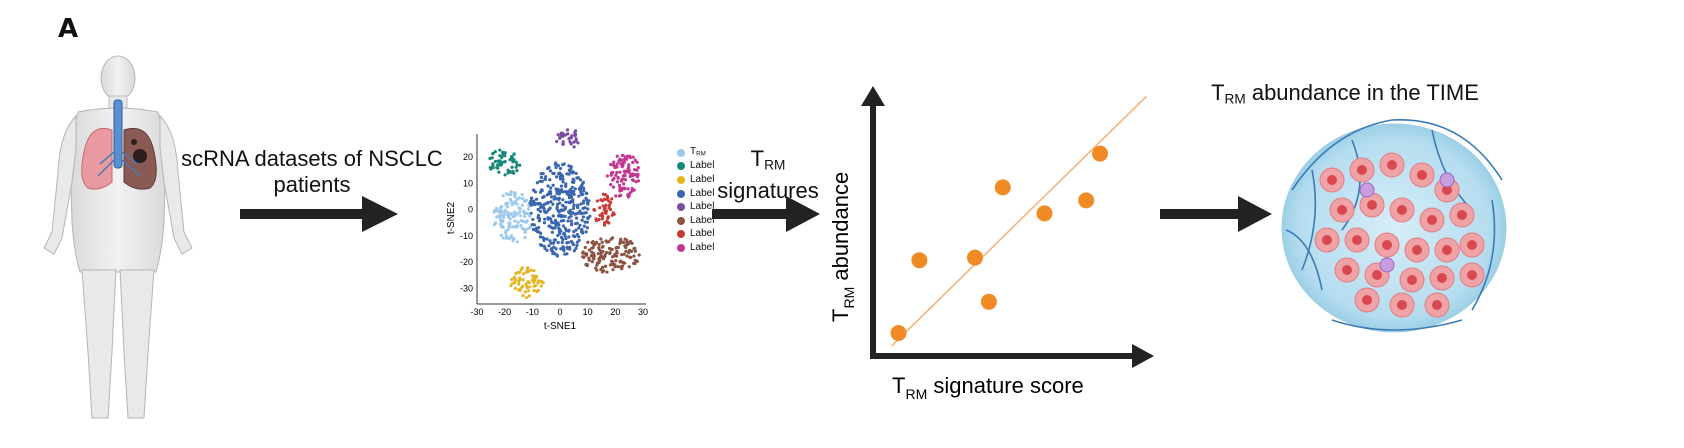 Image resolution: width=1684 pixels, height=448 pixels. I want to click on step1-line2: patients, so click(312, 184).